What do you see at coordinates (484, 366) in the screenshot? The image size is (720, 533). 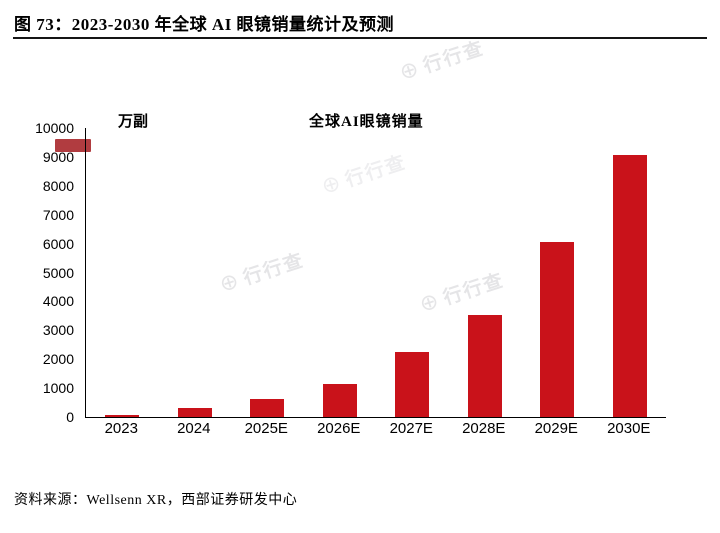 I see `bar-2028E` at bounding box center [484, 366].